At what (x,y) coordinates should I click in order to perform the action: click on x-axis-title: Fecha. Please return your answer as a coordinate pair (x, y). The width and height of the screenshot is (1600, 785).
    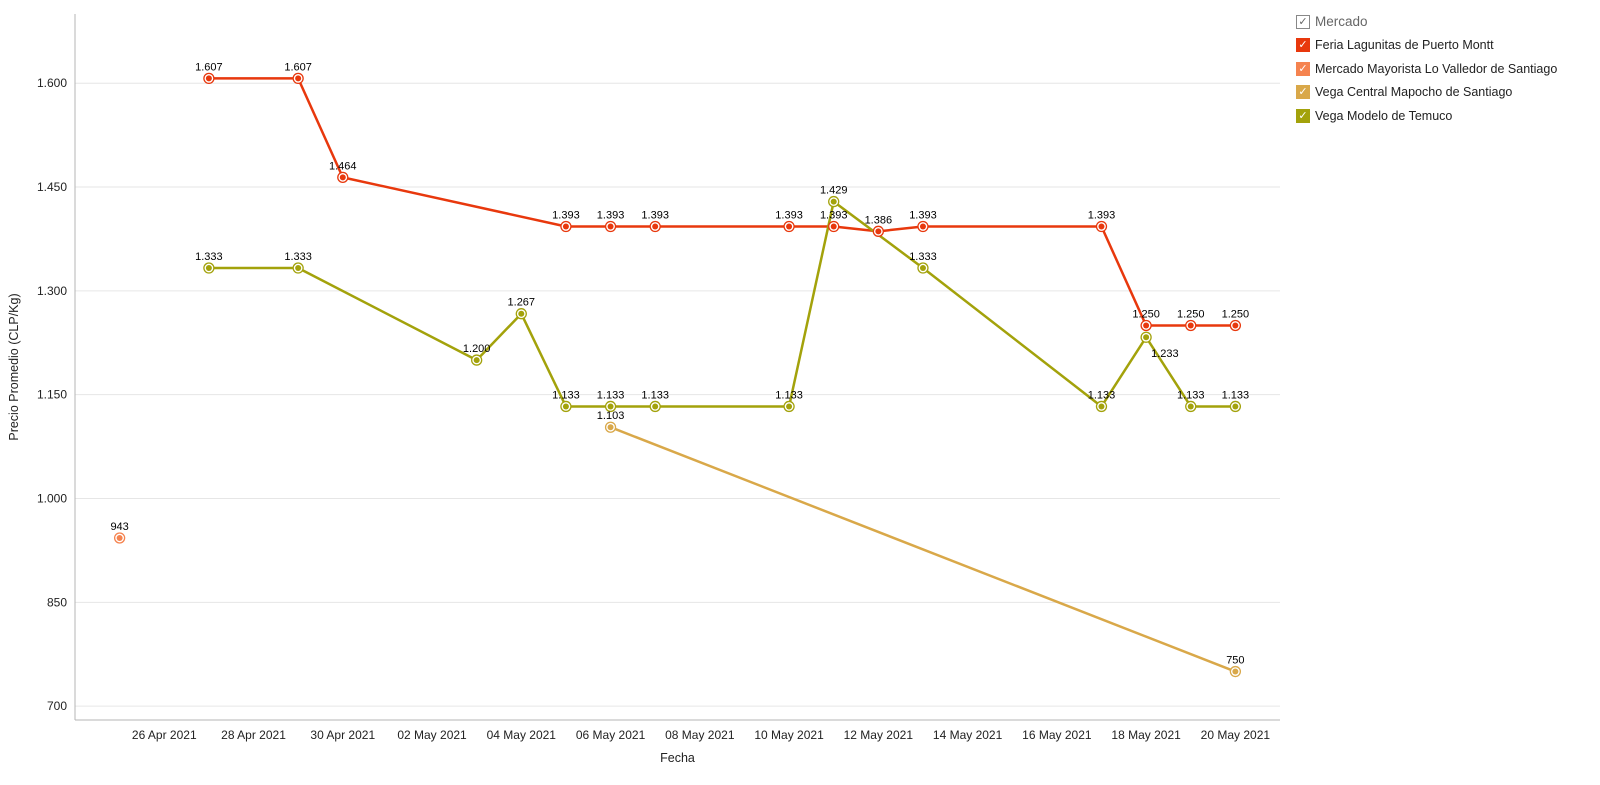
    Looking at the image, I should click on (677, 758).